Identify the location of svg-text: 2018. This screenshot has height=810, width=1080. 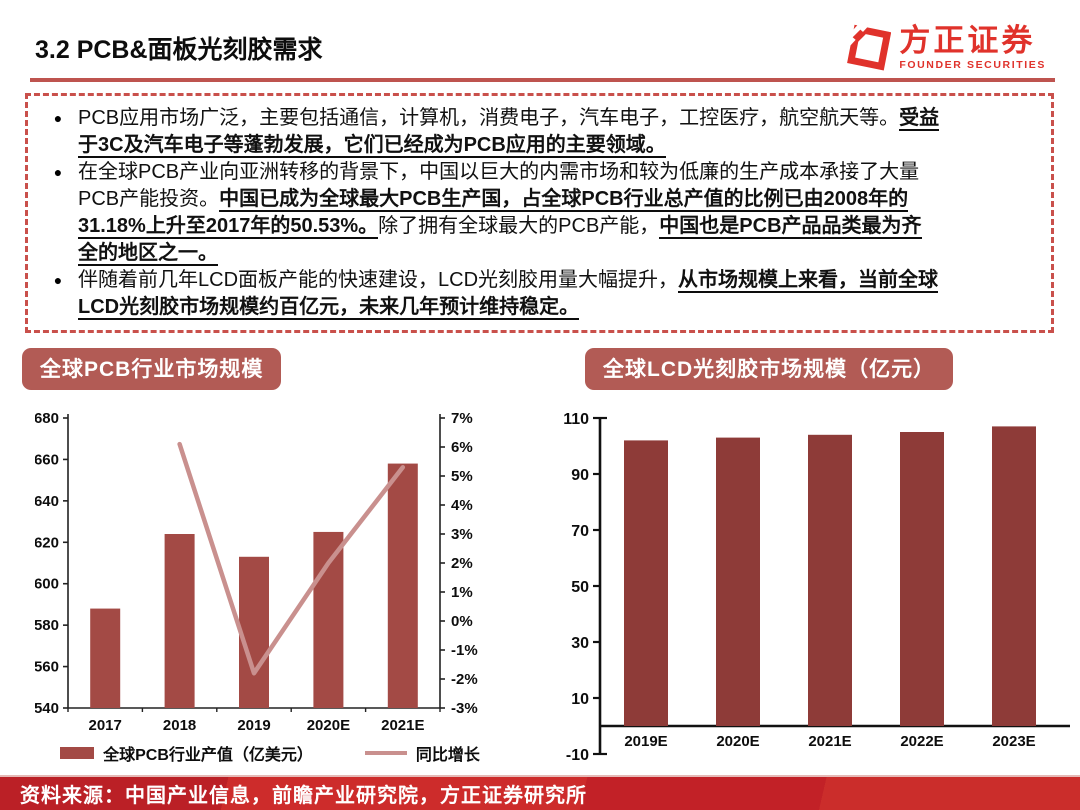
(179, 725).